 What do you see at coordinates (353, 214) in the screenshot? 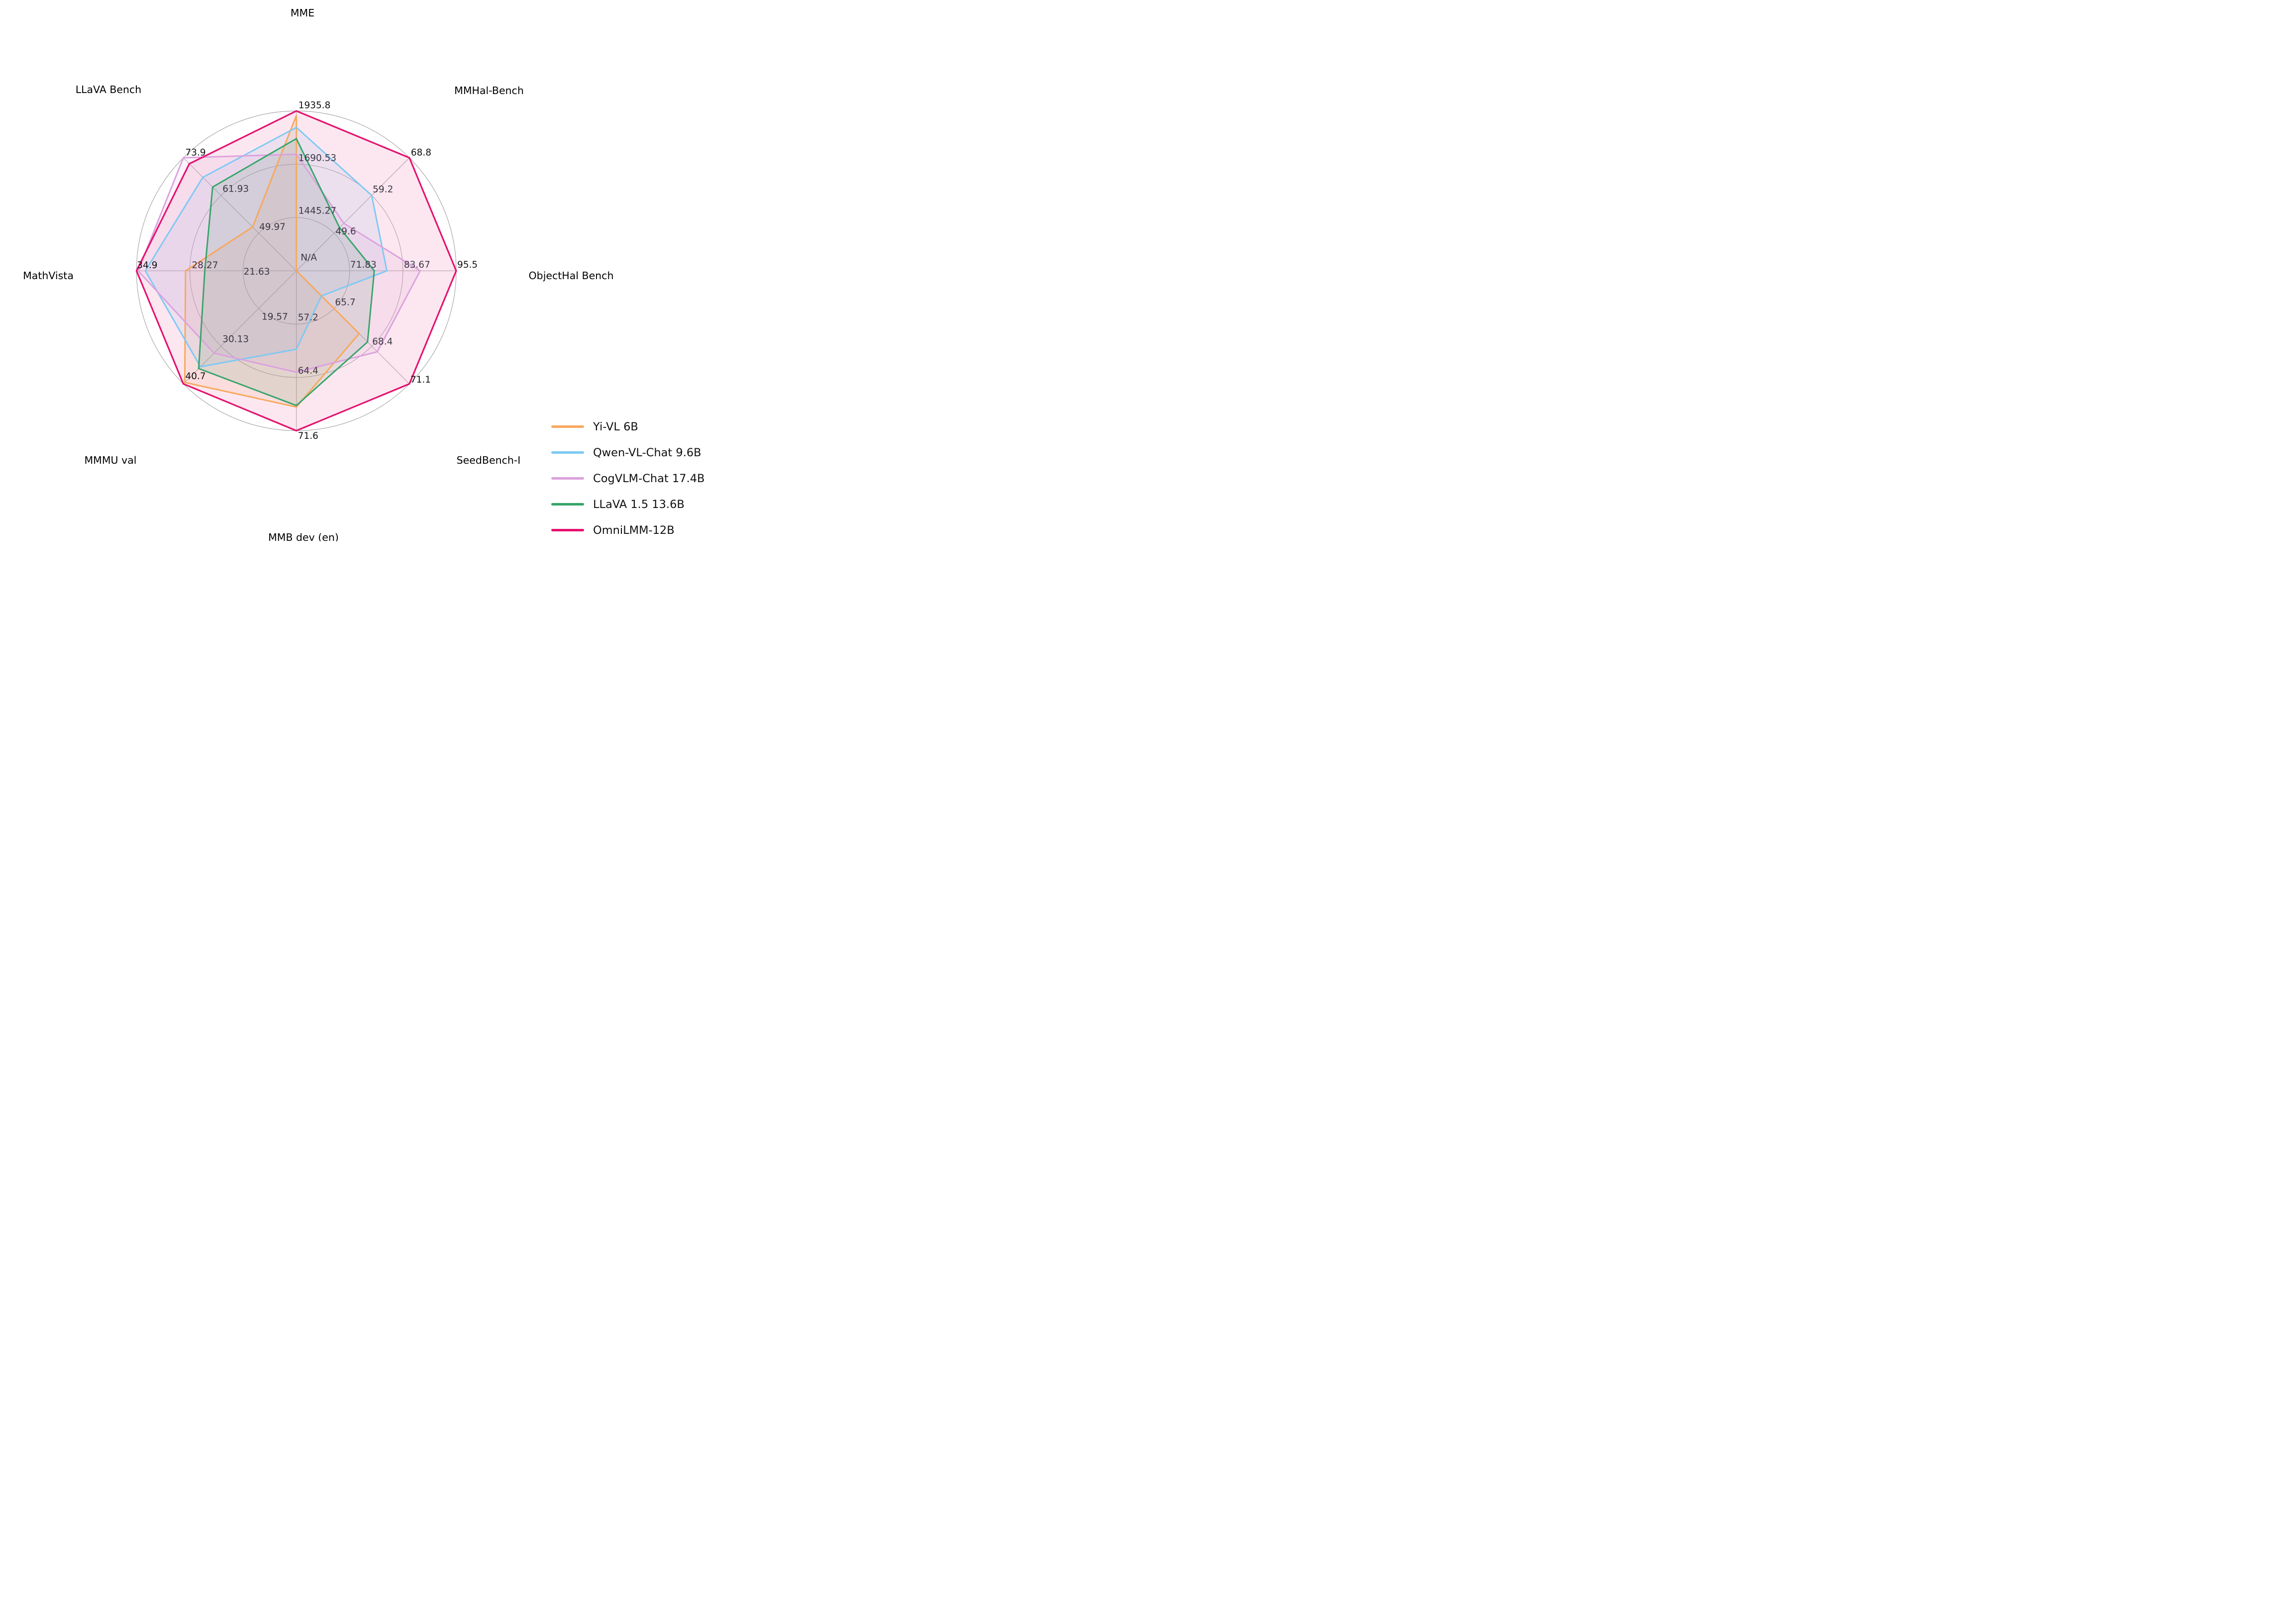
I see `axis-spoke-mmhal-bench` at bounding box center [353, 214].